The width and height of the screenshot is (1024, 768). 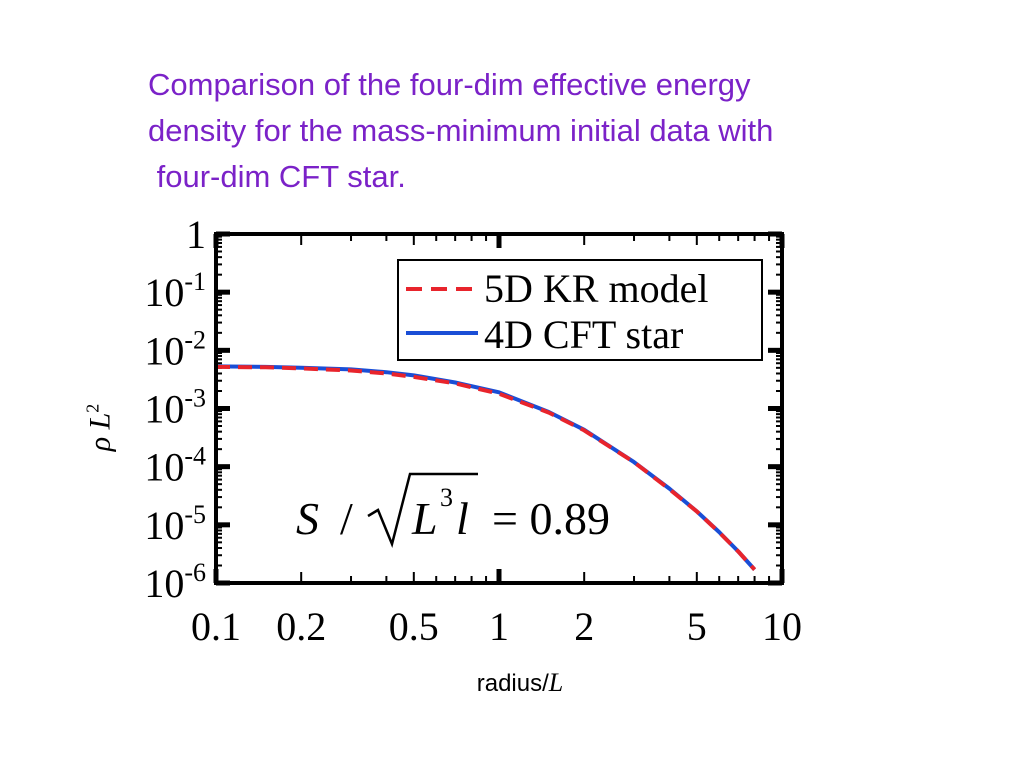 What do you see at coordinates (424, 518) in the screenshot?
I see `formula-L: L` at bounding box center [424, 518].